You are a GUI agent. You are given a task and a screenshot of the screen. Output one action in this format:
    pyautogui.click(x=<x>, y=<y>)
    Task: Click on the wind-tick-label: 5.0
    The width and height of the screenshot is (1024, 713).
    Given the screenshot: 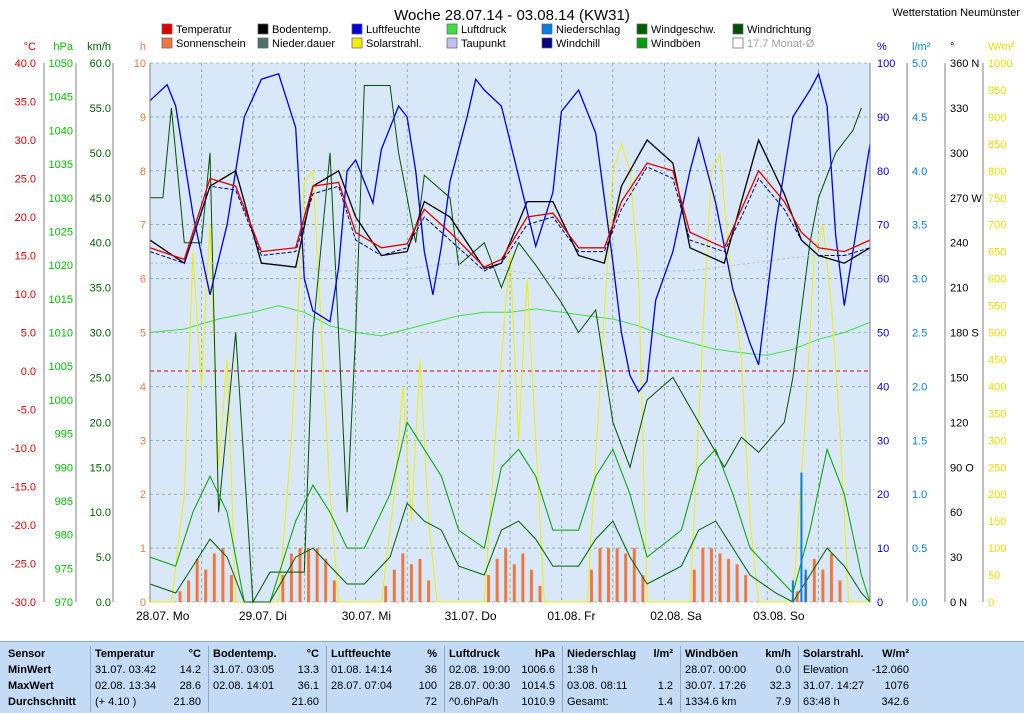 What is the action you would take?
    pyautogui.click(x=103, y=558)
    